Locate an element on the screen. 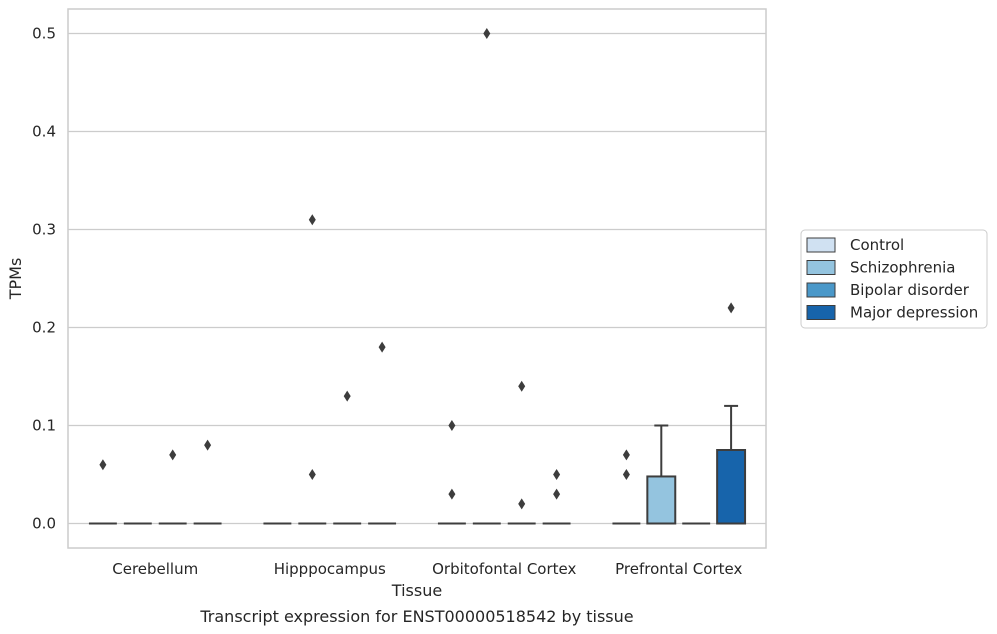 This screenshot has height=634, width=997. legend-label: Schizophrenia is located at coordinates (902, 268).